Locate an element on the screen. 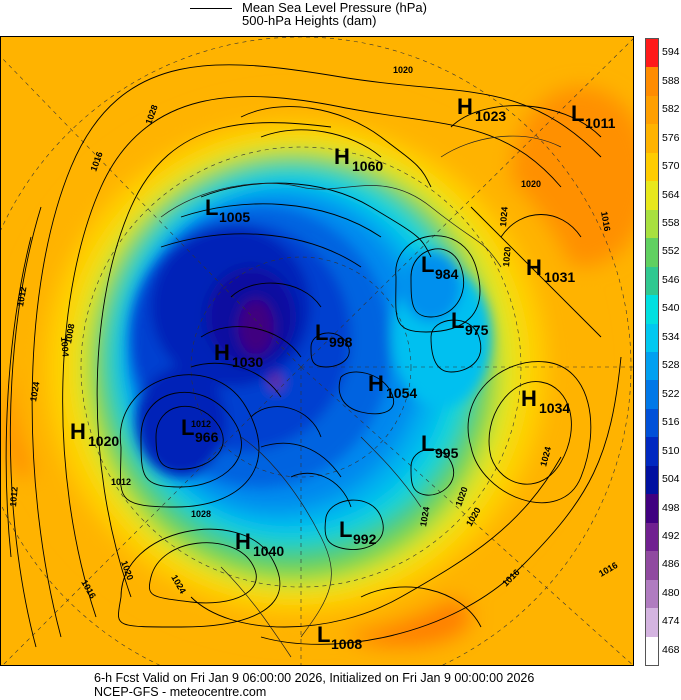 The height and width of the screenshot is (700, 681). svg-text: 1011 is located at coordinates (600, 123).